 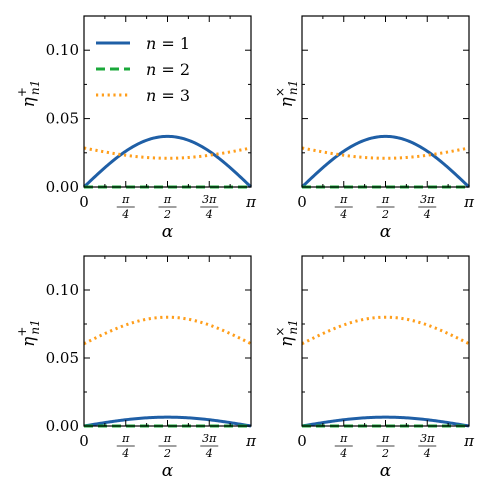 I want to click on legend: n = 1 n = 2 n = 3, so click(x=143, y=69).